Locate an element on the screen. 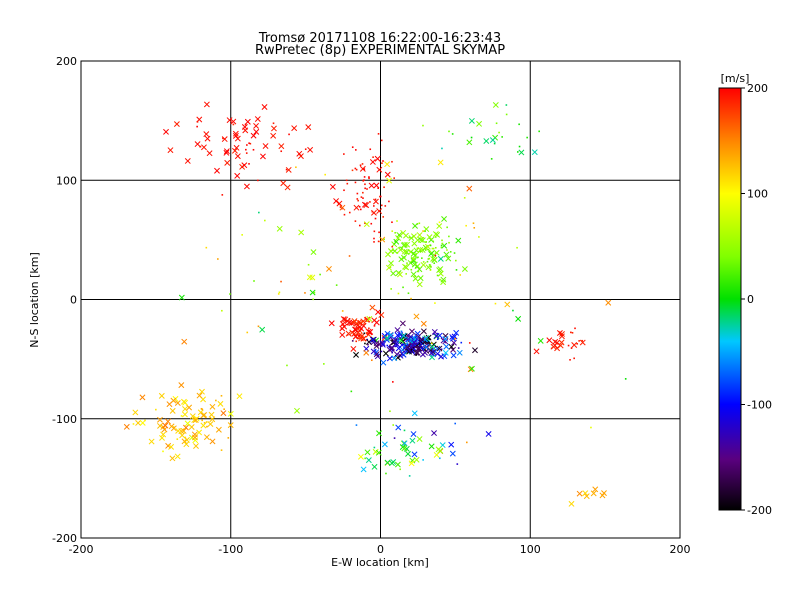 Image resolution: width=800 pixels, height=600 pixels. colorbar-tick-label: -200 is located at coordinates (759, 510).